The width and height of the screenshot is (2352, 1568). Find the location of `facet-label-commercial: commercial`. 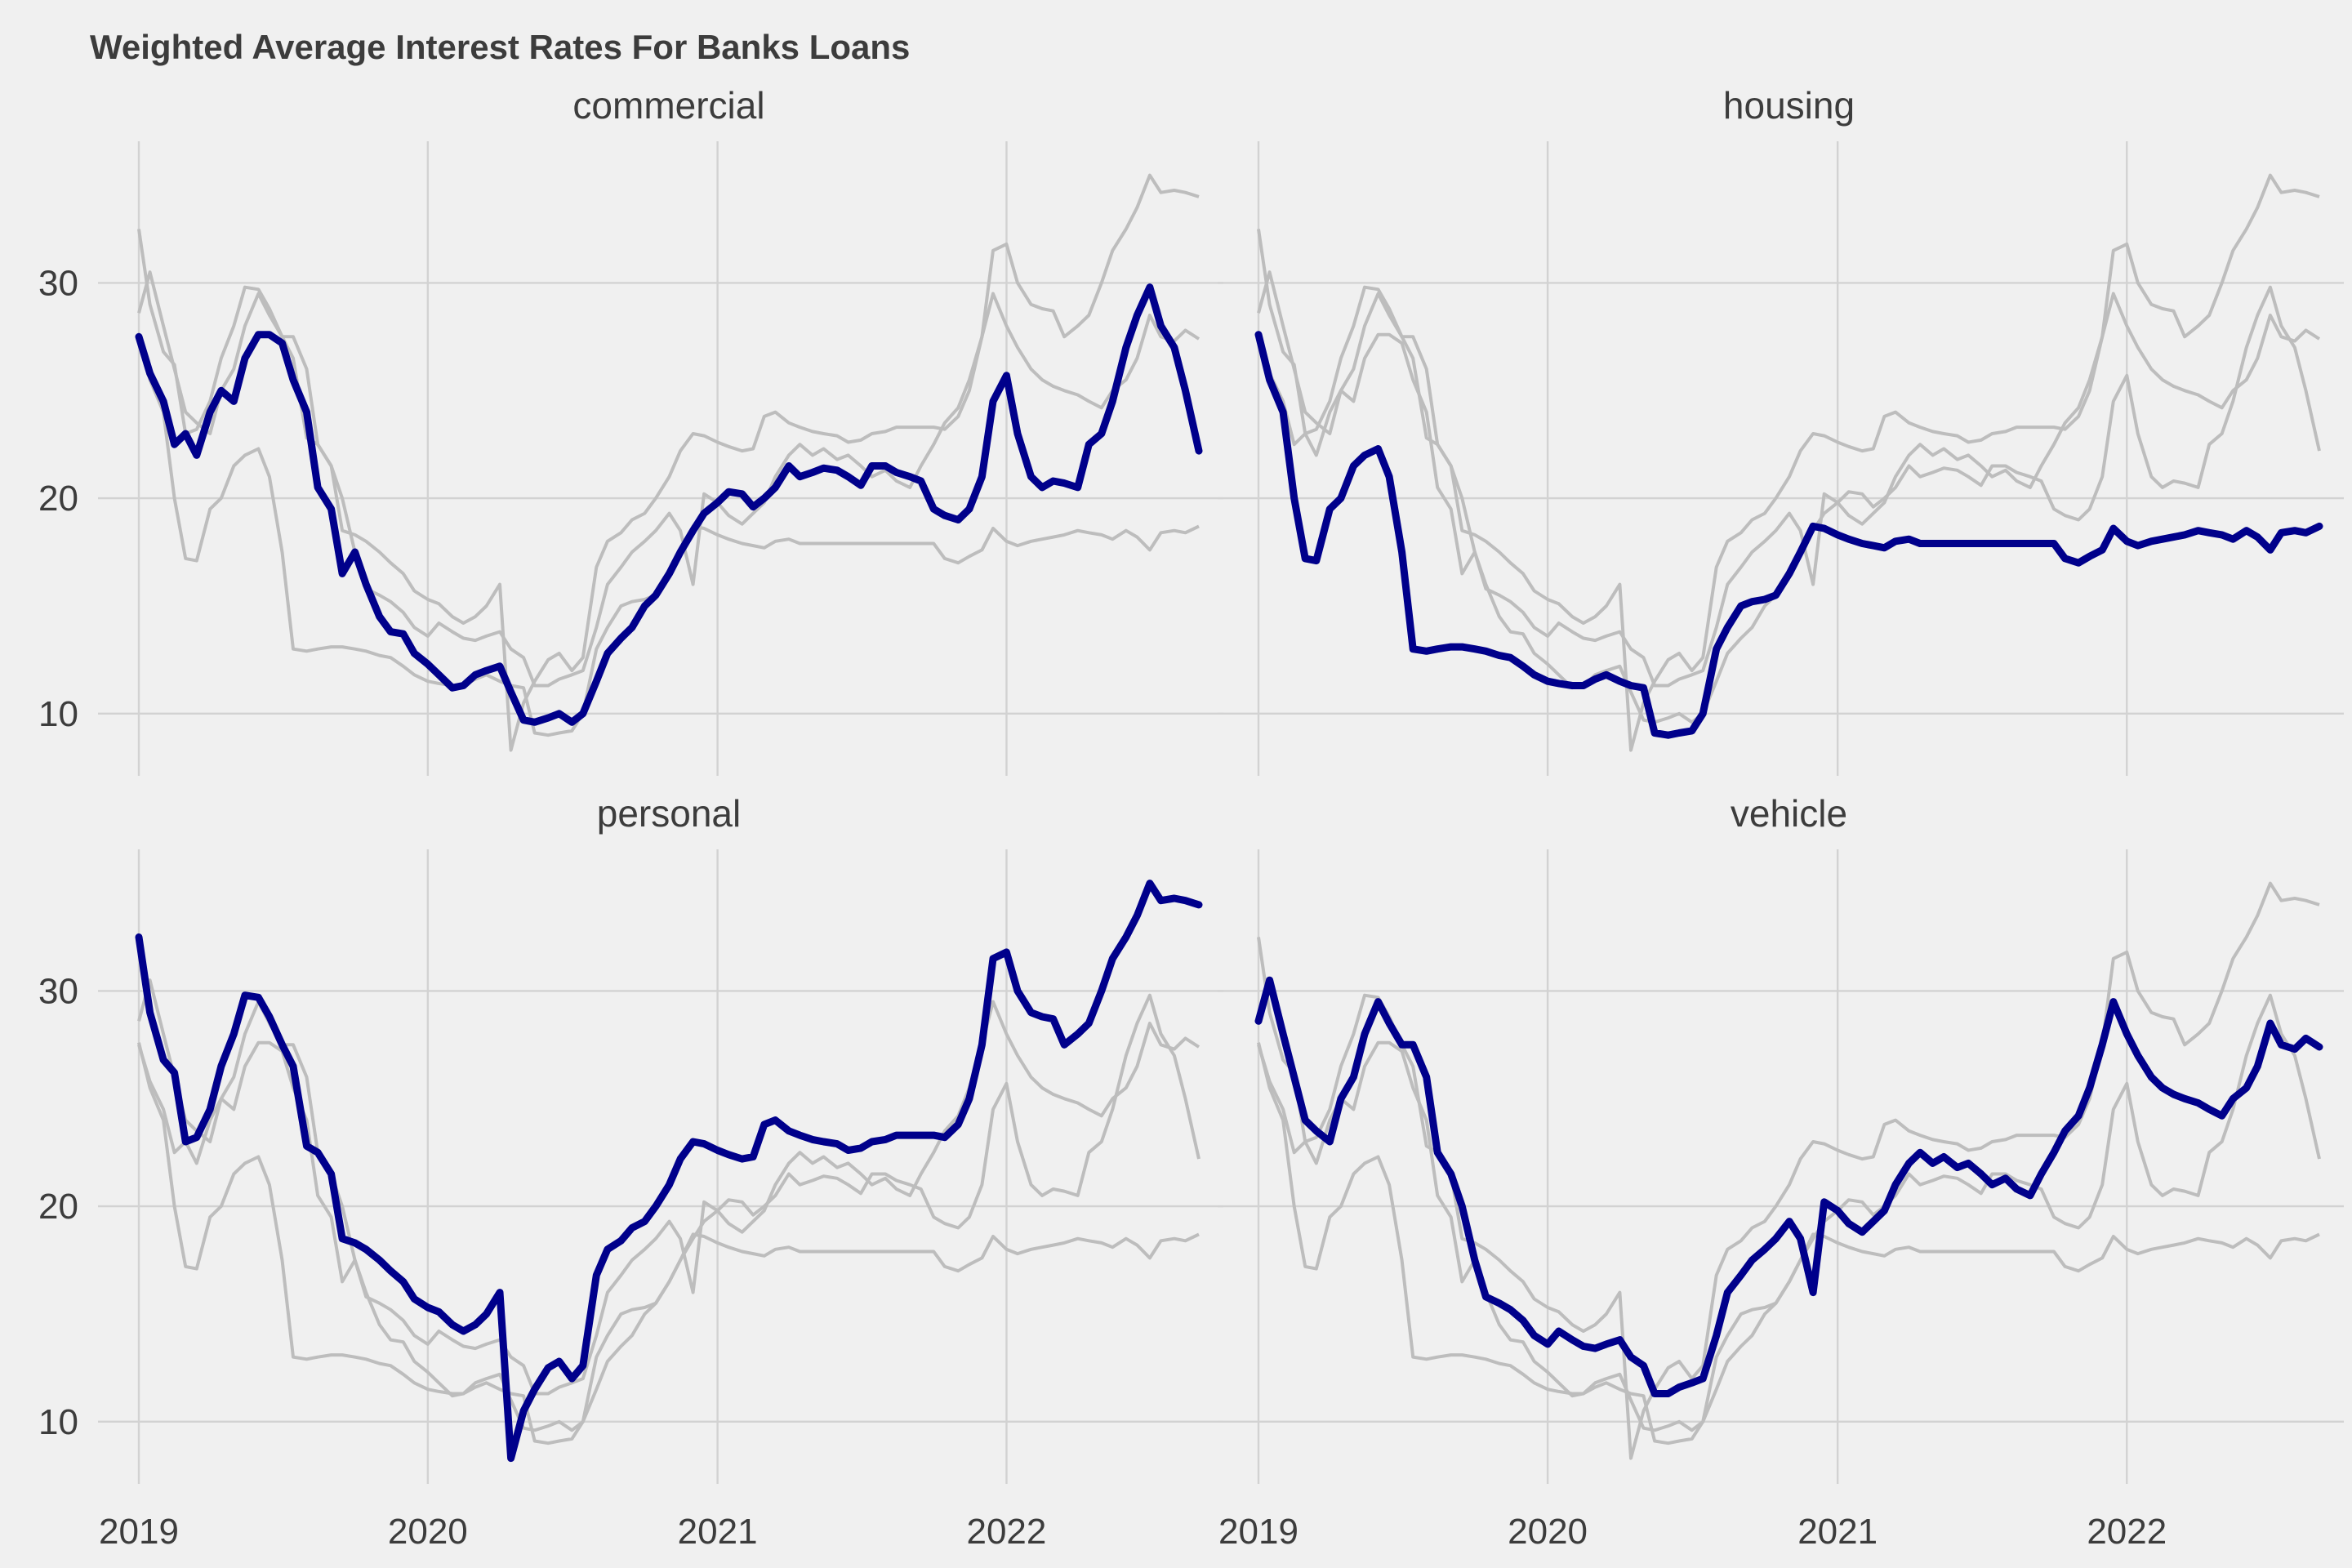

facet-label-commercial: commercial is located at coordinates (668, 106).